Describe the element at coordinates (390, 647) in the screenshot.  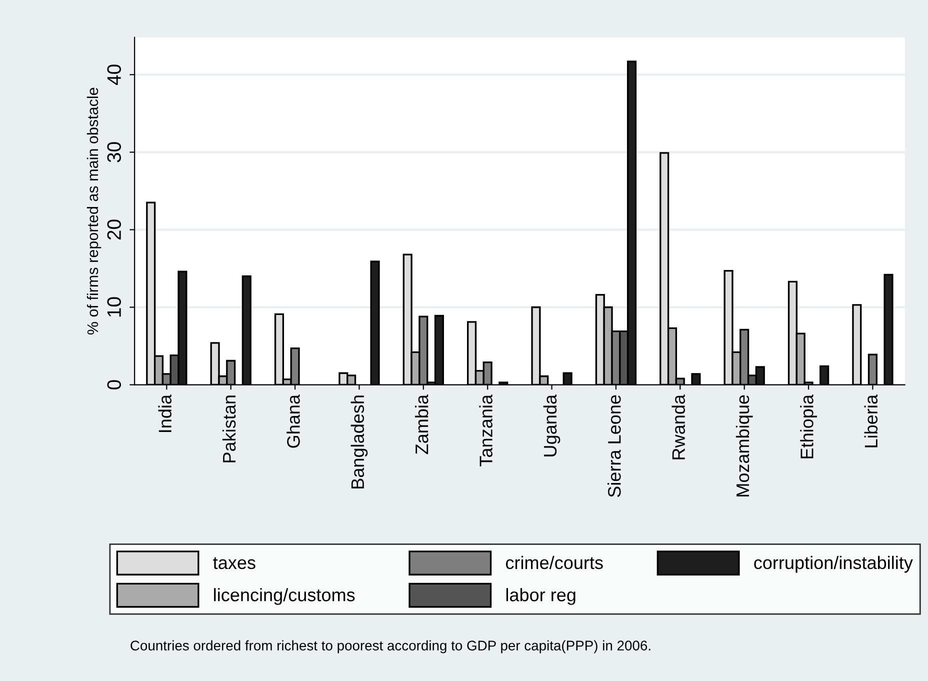
I see `text: Countries ordered from richest to poorest according to GDP per capita(PPP) in 2006.` at that location.